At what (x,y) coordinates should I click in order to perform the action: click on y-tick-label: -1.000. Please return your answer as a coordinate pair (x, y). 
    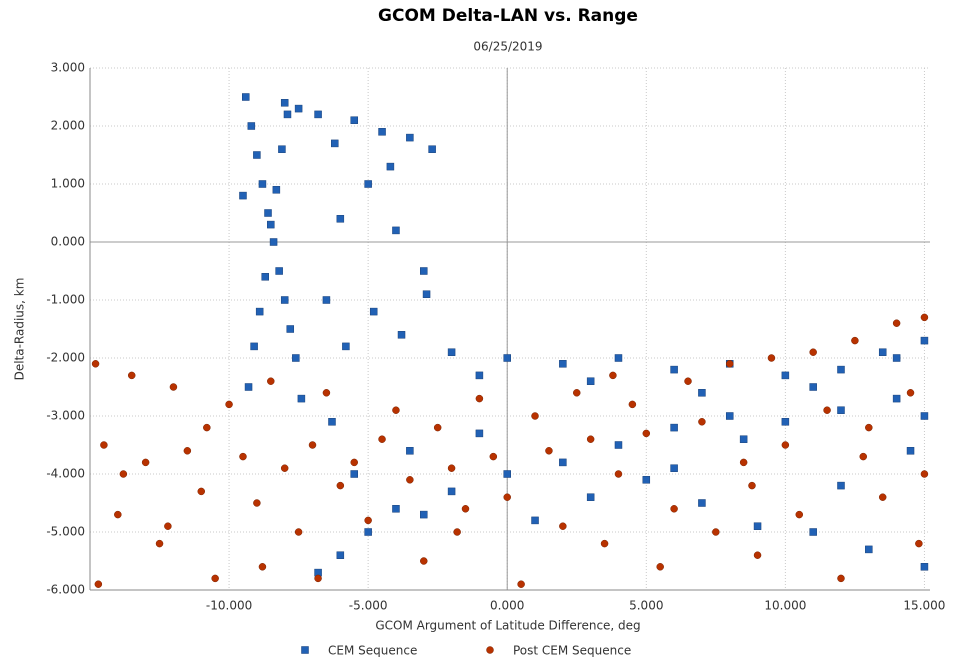
    Looking at the image, I should click on (65, 300).